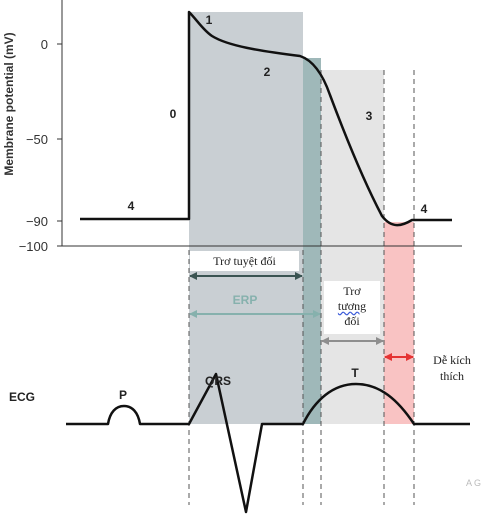 The image size is (485, 522). I want to click on phase-label-2: 2, so click(267, 72).